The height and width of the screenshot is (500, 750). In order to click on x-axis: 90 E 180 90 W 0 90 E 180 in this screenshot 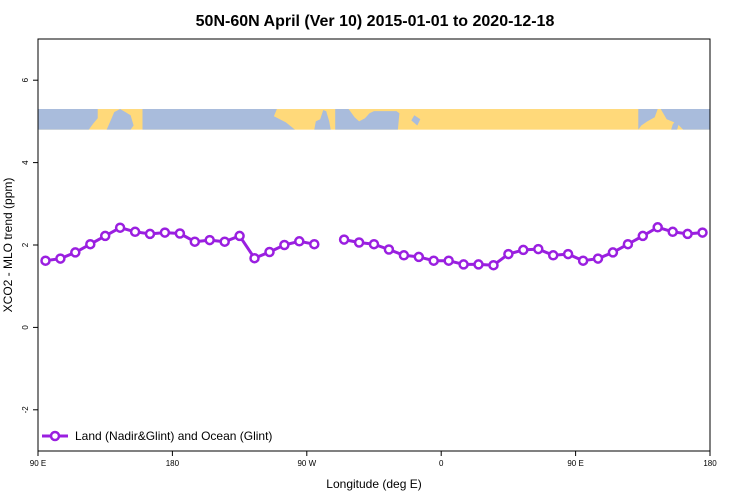, I will do `click(373, 459)`.